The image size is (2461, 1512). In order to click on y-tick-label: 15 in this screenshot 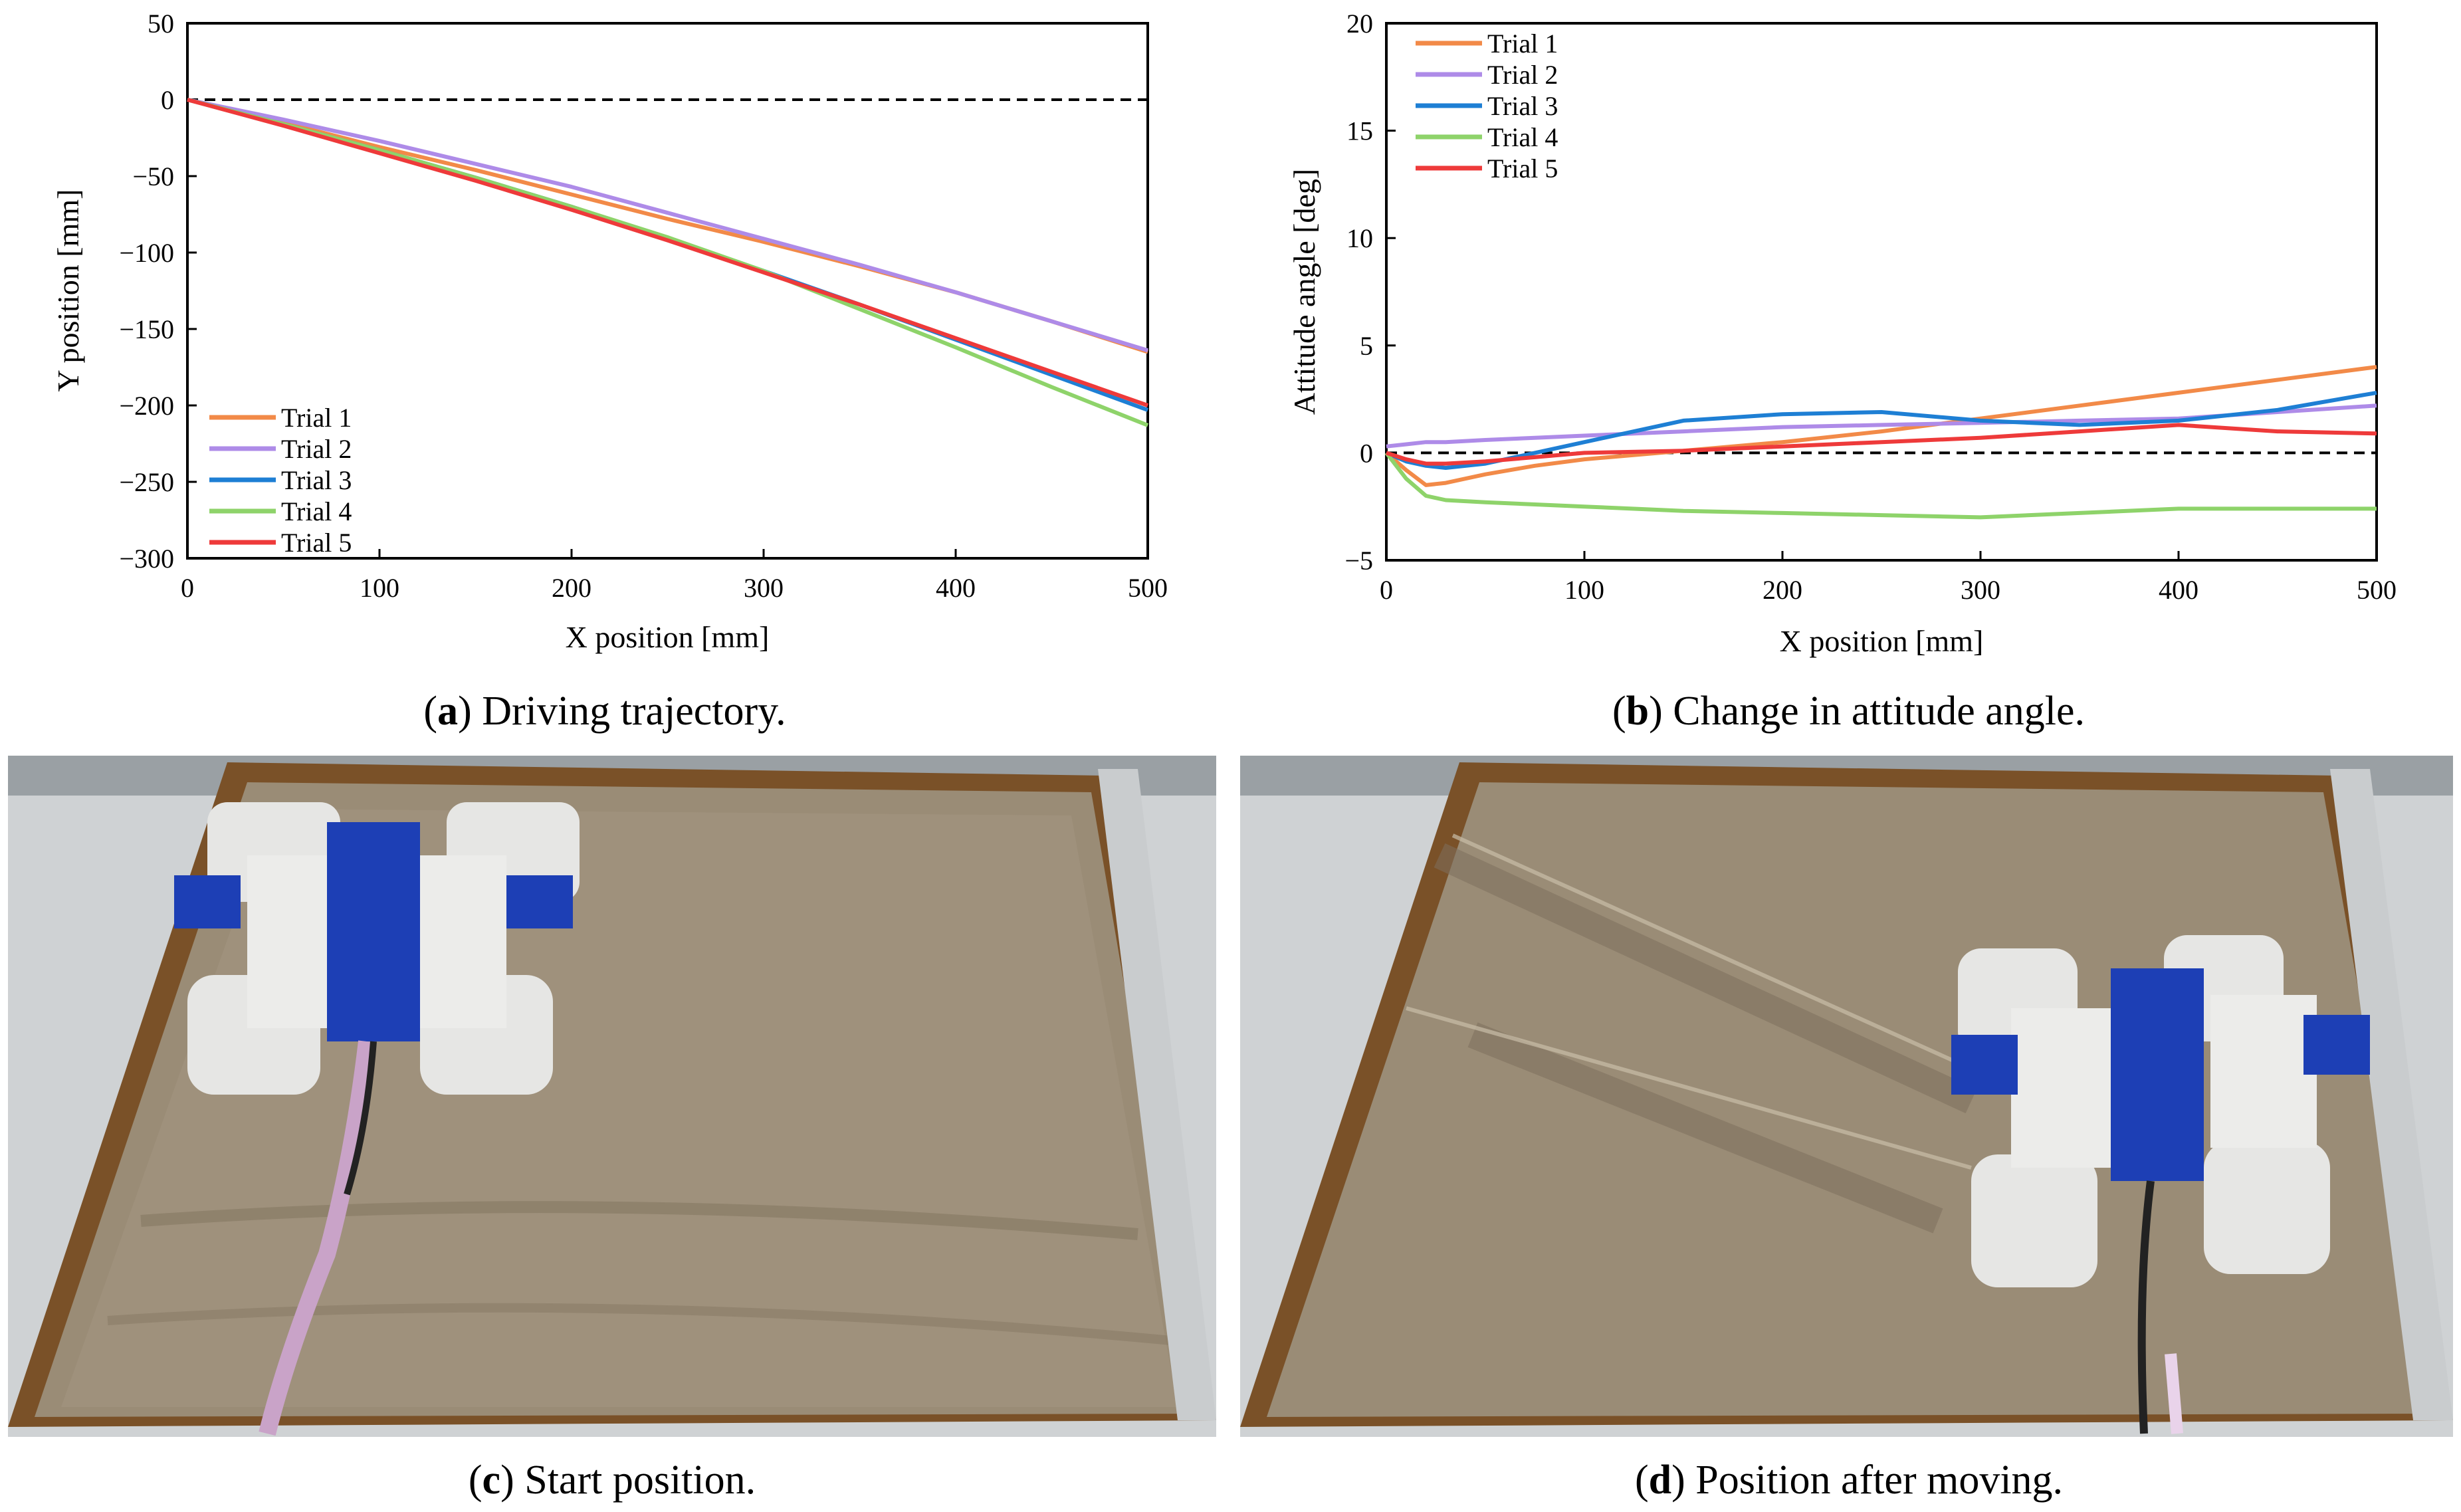, I will do `click(1359, 131)`.